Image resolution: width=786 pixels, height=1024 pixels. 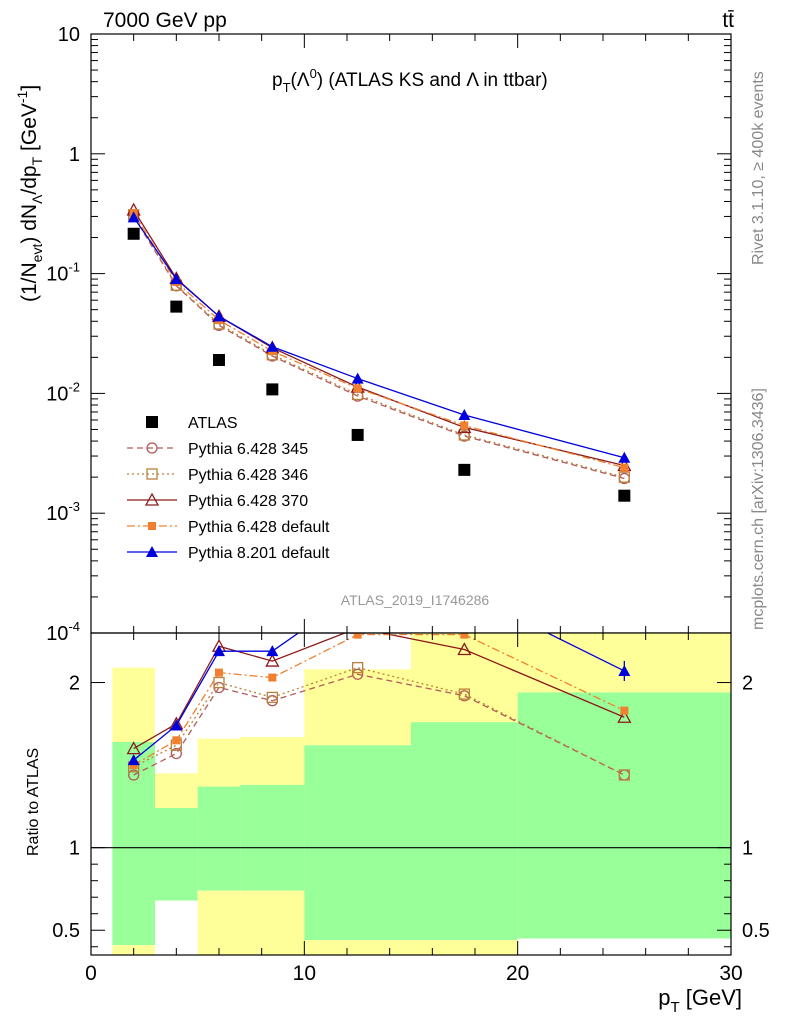 I want to click on analysis-id-label: ATLAS_2019_I1746286, so click(x=415, y=600).